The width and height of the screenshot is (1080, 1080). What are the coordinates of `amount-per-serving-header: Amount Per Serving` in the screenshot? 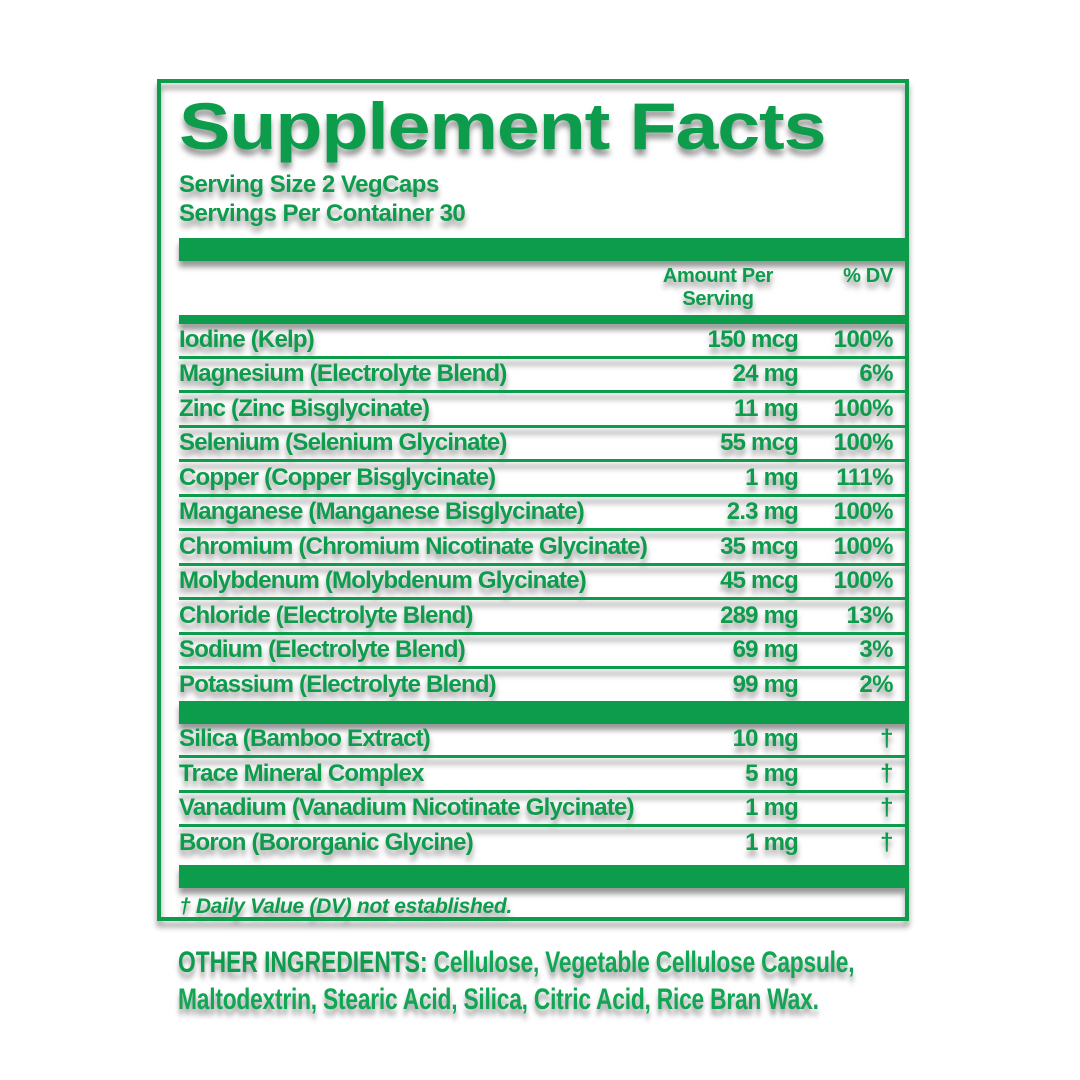 It's located at (718, 288).